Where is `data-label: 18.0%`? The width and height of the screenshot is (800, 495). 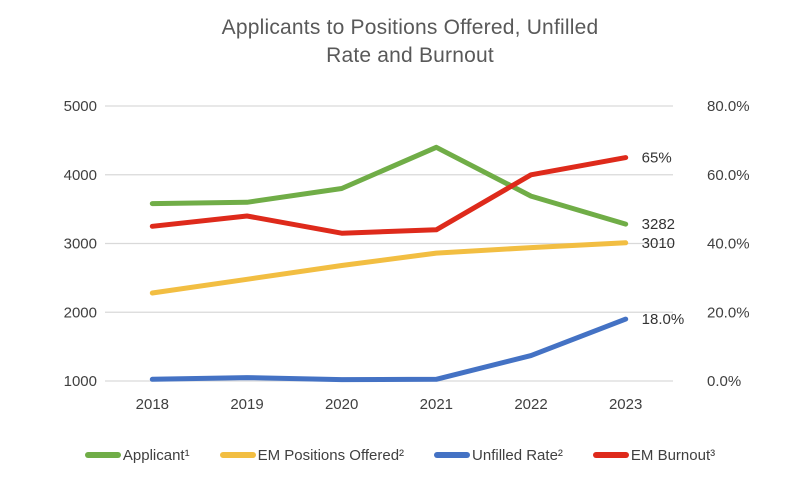
data-label: 18.0% is located at coordinates (663, 319).